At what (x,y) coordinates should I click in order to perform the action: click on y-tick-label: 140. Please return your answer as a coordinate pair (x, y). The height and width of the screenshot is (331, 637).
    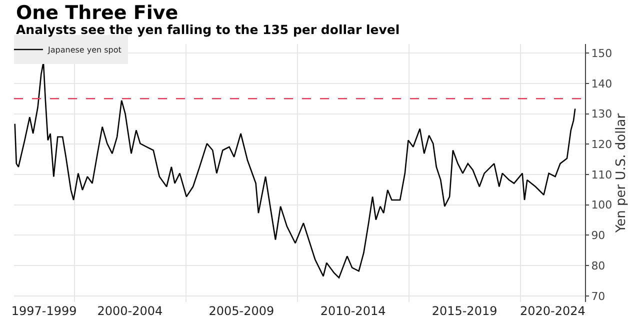
    Looking at the image, I should click on (601, 83).